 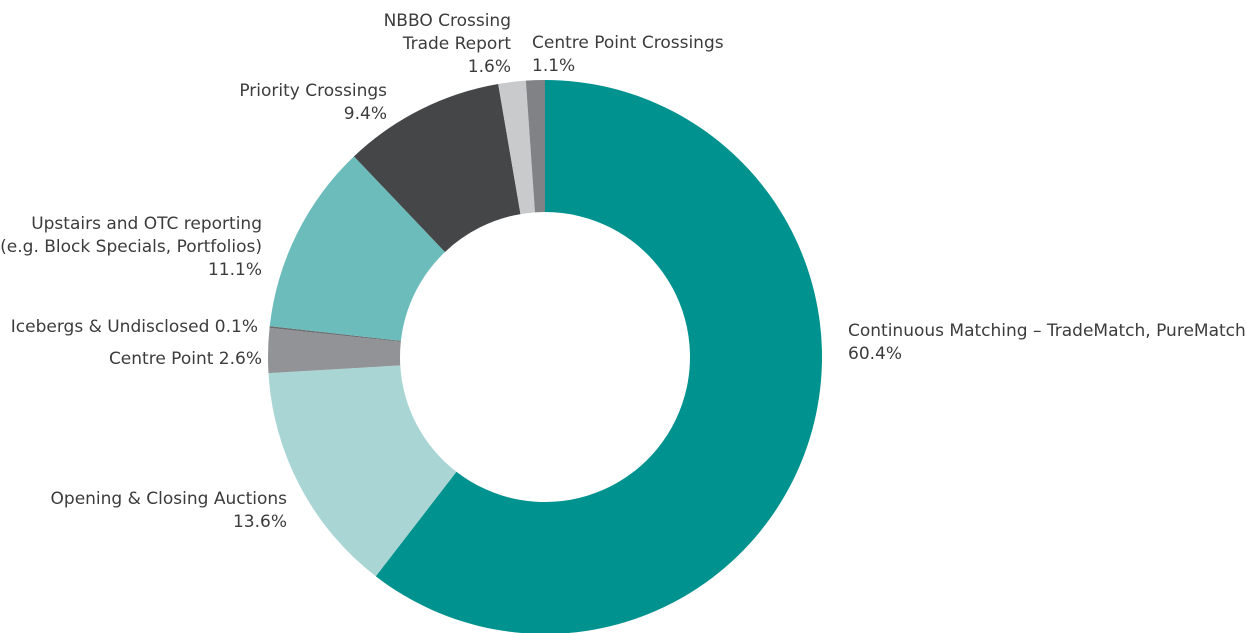 What do you see at coordinates (313, 91) in the screenshot?
I see `slice-label-line: Priority Crossings` at bounding box center [313, 91].